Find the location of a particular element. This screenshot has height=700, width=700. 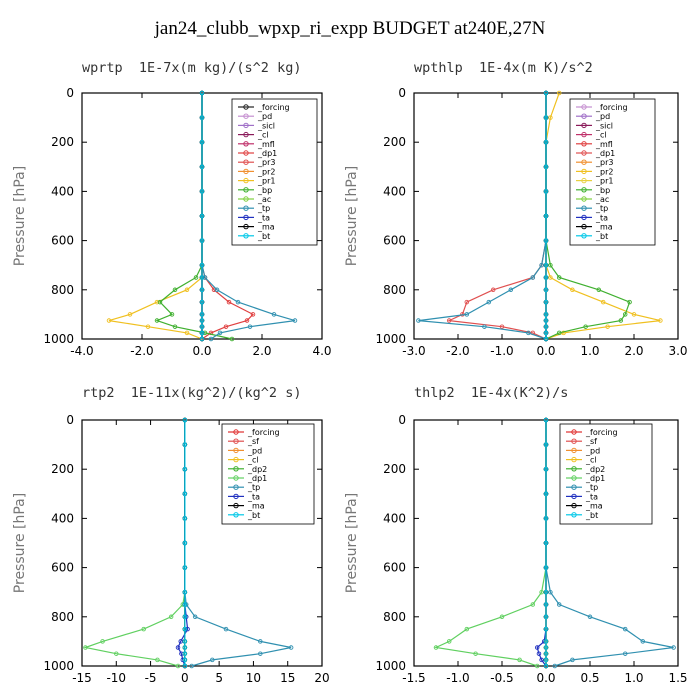

data-point-pr2 is located at coordinates (559, 93).